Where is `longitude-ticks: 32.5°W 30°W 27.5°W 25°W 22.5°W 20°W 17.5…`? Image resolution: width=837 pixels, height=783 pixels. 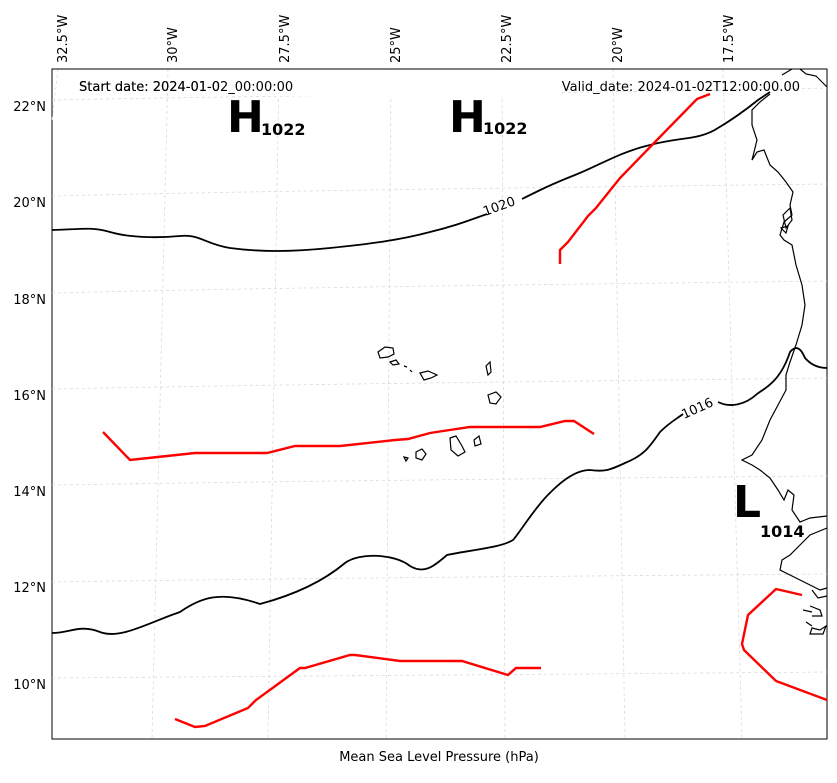 longitude-ticks: 32.5°W 30°W 27.5°W 25°W 22.5°W 20°W 17.5… is located at coordinates (396, 39).